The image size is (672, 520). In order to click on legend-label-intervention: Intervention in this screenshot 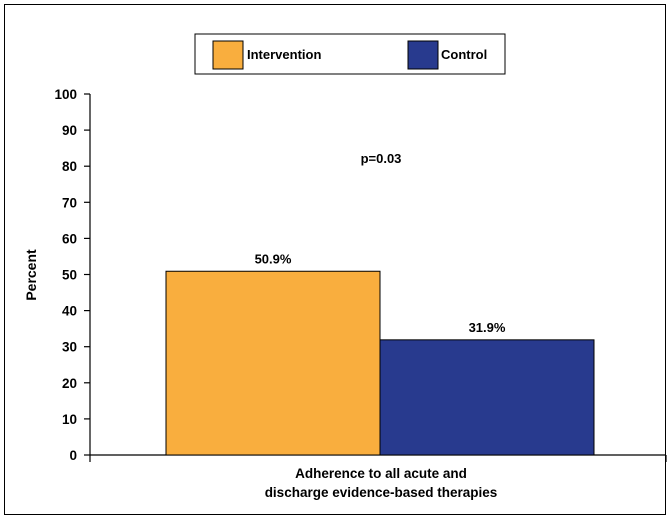, I will do `click(284, 54)`.